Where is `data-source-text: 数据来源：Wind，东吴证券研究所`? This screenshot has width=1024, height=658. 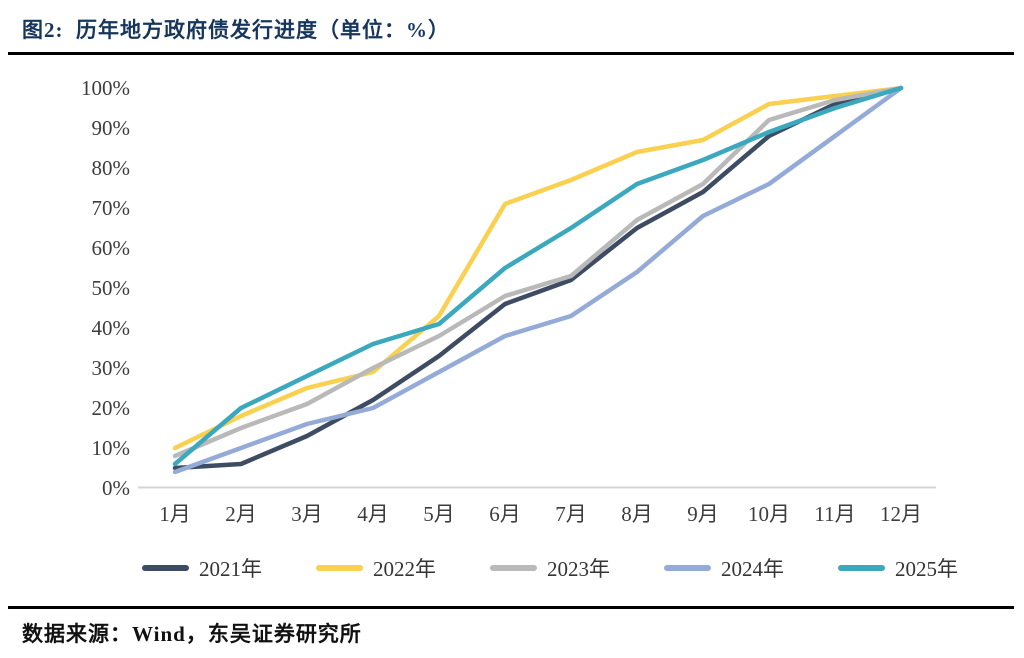
data-source-text: 数据来源：Wind，东吴证券研究所 is located at coordinates (192, 634).